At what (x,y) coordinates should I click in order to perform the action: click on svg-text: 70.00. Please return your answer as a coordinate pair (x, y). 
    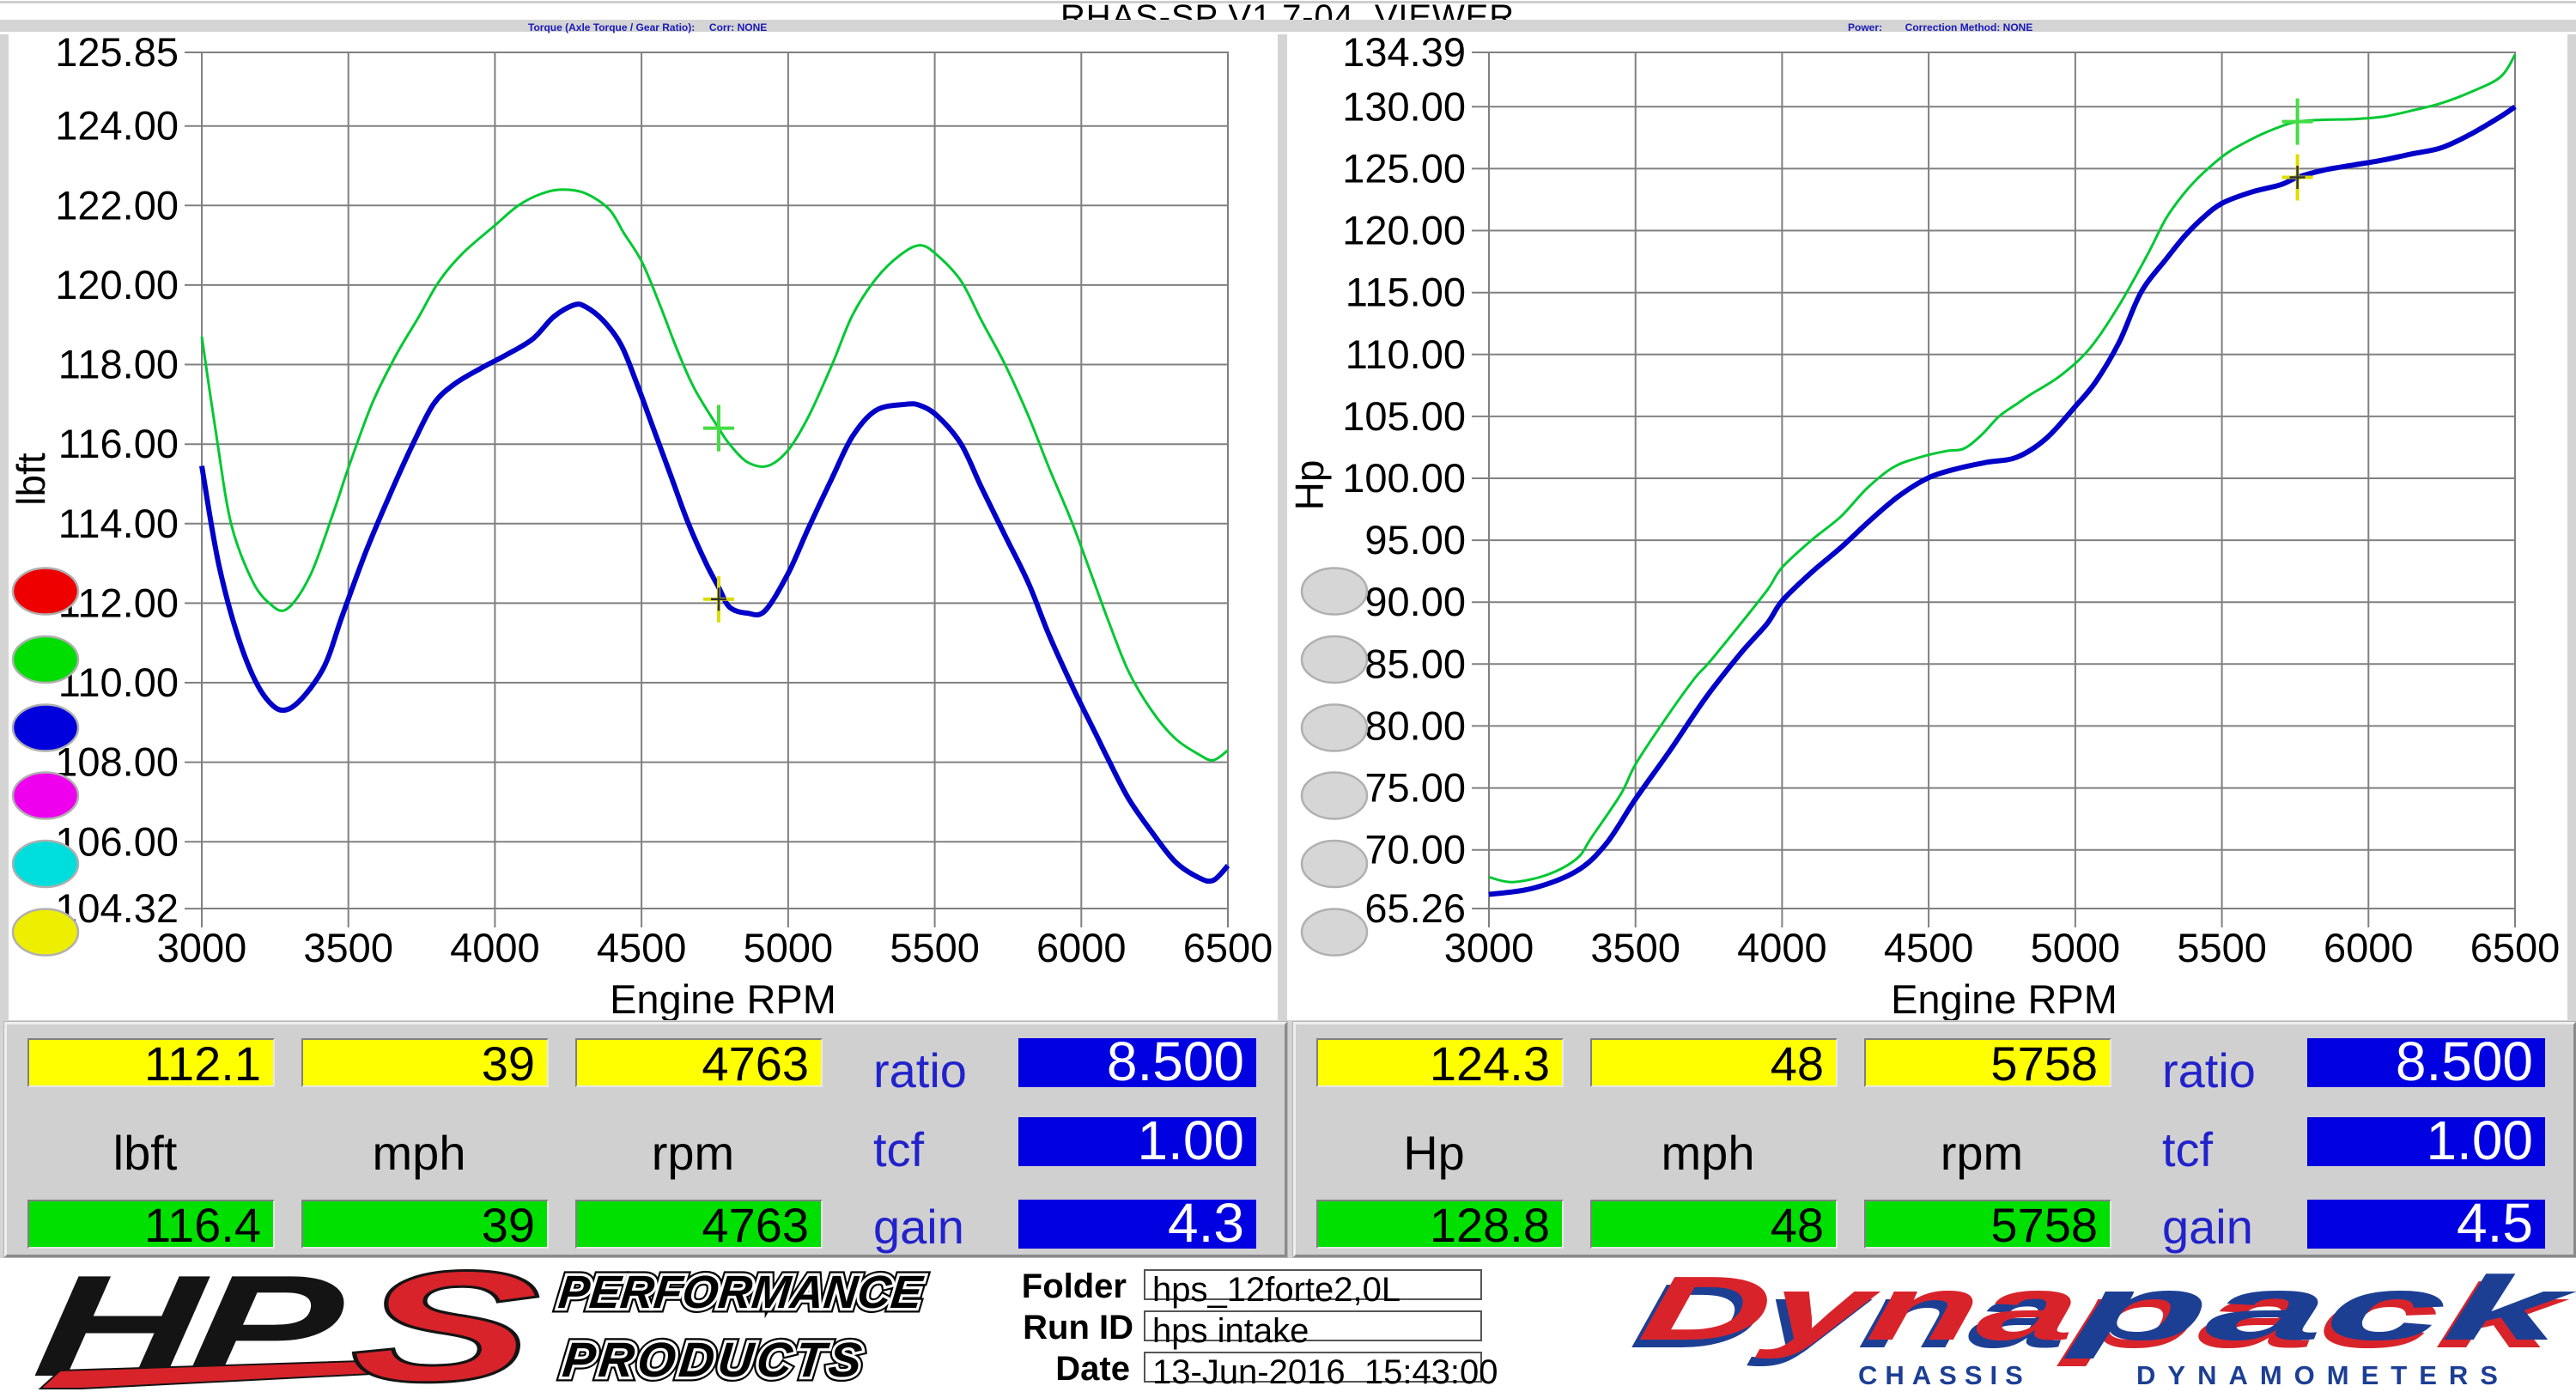
    Looking at the image, I should click on (1415, 850).